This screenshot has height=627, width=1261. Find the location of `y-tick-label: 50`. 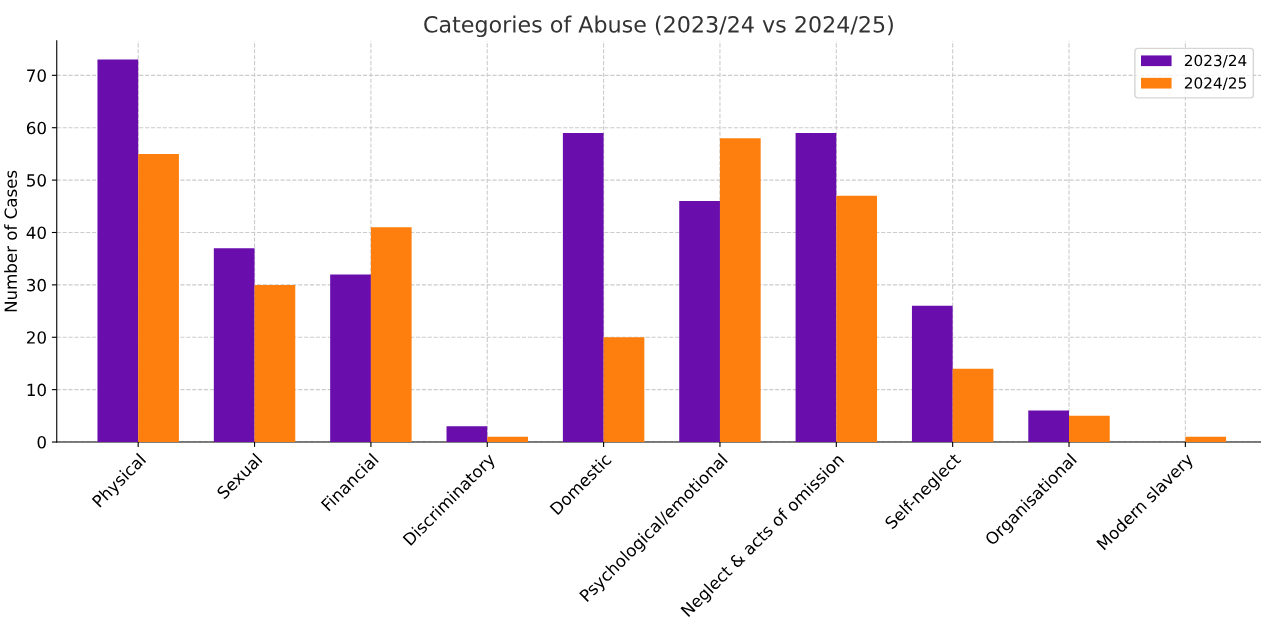

y-tick-label: 50 is located at coordinates (36, 180).